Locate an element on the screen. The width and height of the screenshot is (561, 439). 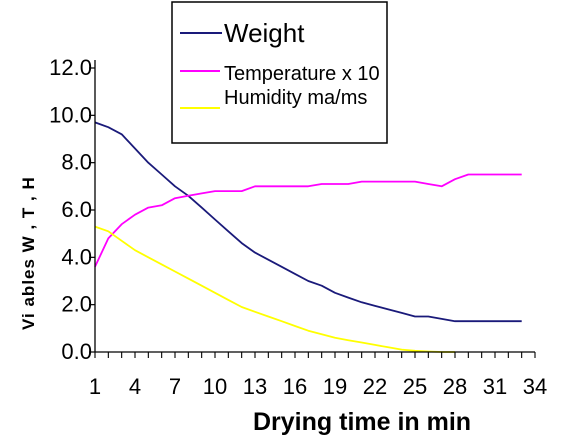
y-tick-label: 2.0 is located at coordinates (76, 304).